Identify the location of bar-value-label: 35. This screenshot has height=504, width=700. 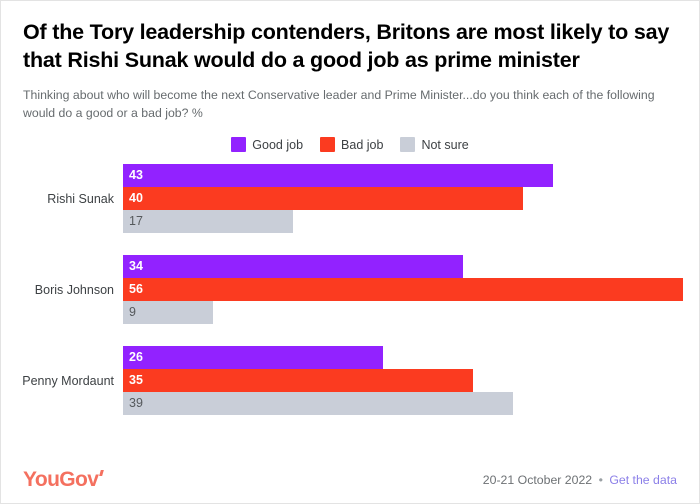
(136, 380).